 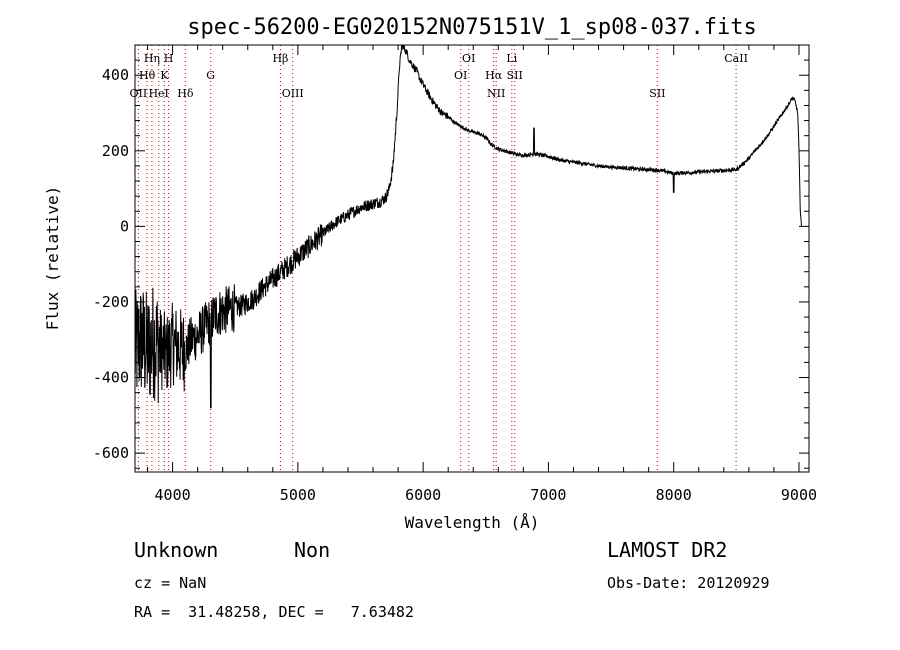 I want to click on line-label: K, so click(x=164, y=75).